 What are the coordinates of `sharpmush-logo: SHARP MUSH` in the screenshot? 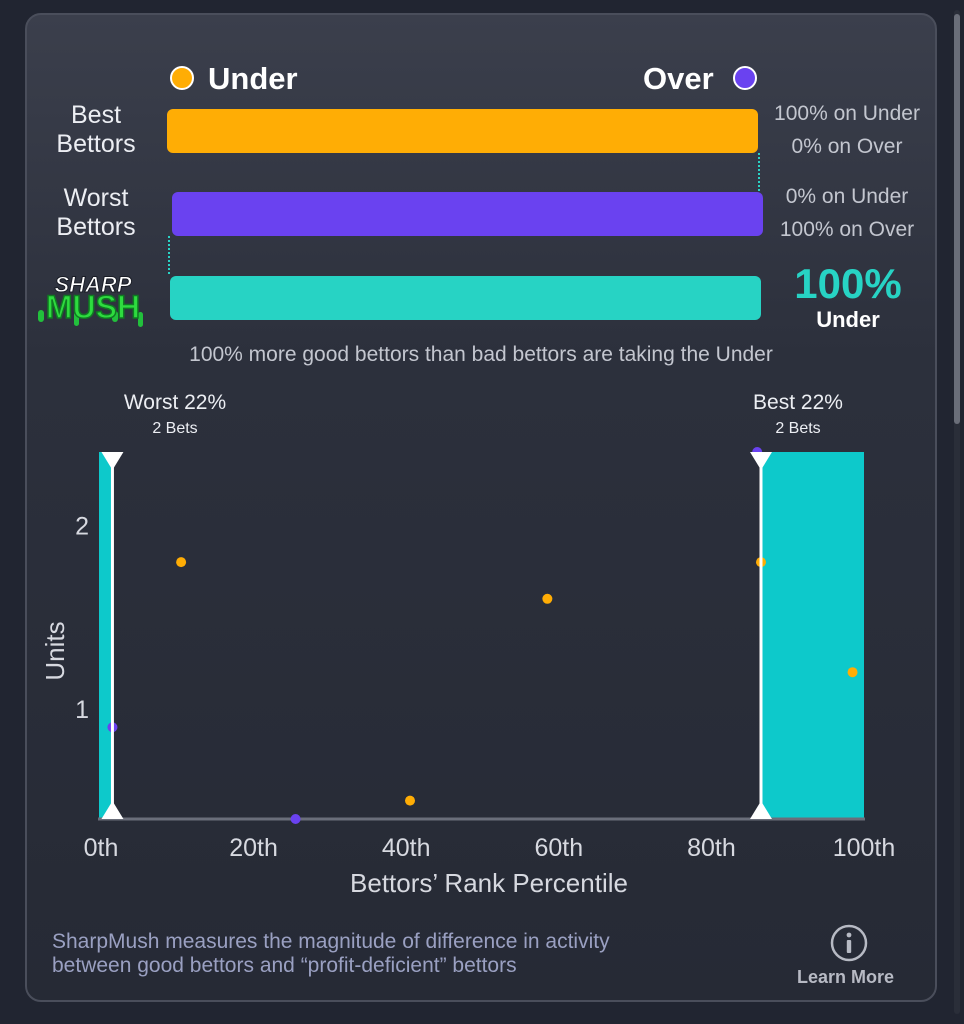 It's located at (90, 299).